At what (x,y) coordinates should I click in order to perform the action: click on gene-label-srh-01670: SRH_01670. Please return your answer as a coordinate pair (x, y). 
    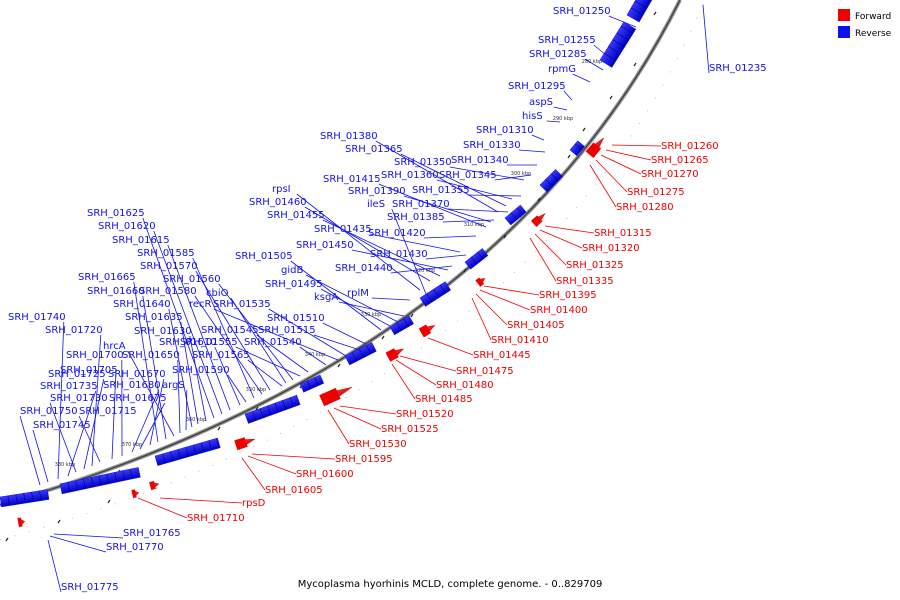
    Looking at the image, I should click on (137, 374).